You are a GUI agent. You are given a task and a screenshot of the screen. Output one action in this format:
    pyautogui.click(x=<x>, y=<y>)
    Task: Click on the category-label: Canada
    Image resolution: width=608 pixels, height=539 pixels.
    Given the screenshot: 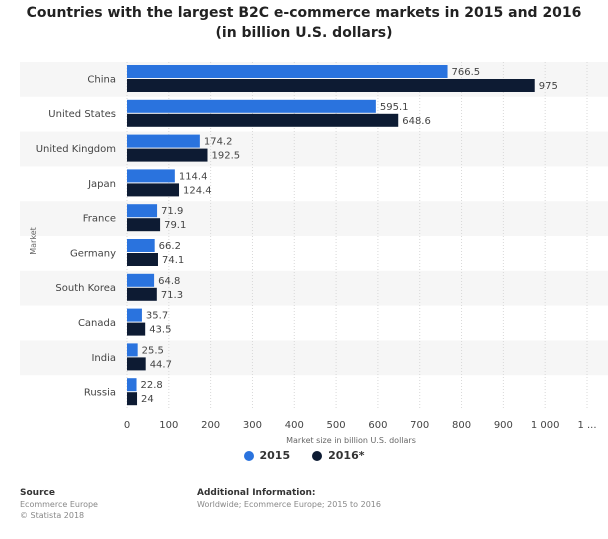 What is the action you would take?
    pyautogui.click(x=97, y=323)
    